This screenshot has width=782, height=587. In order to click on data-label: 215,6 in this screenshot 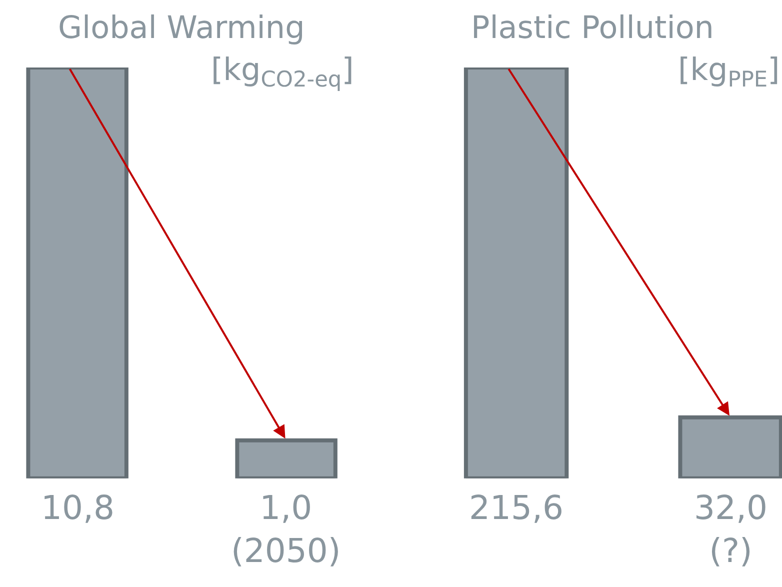, I will do `click(516, 507)`.